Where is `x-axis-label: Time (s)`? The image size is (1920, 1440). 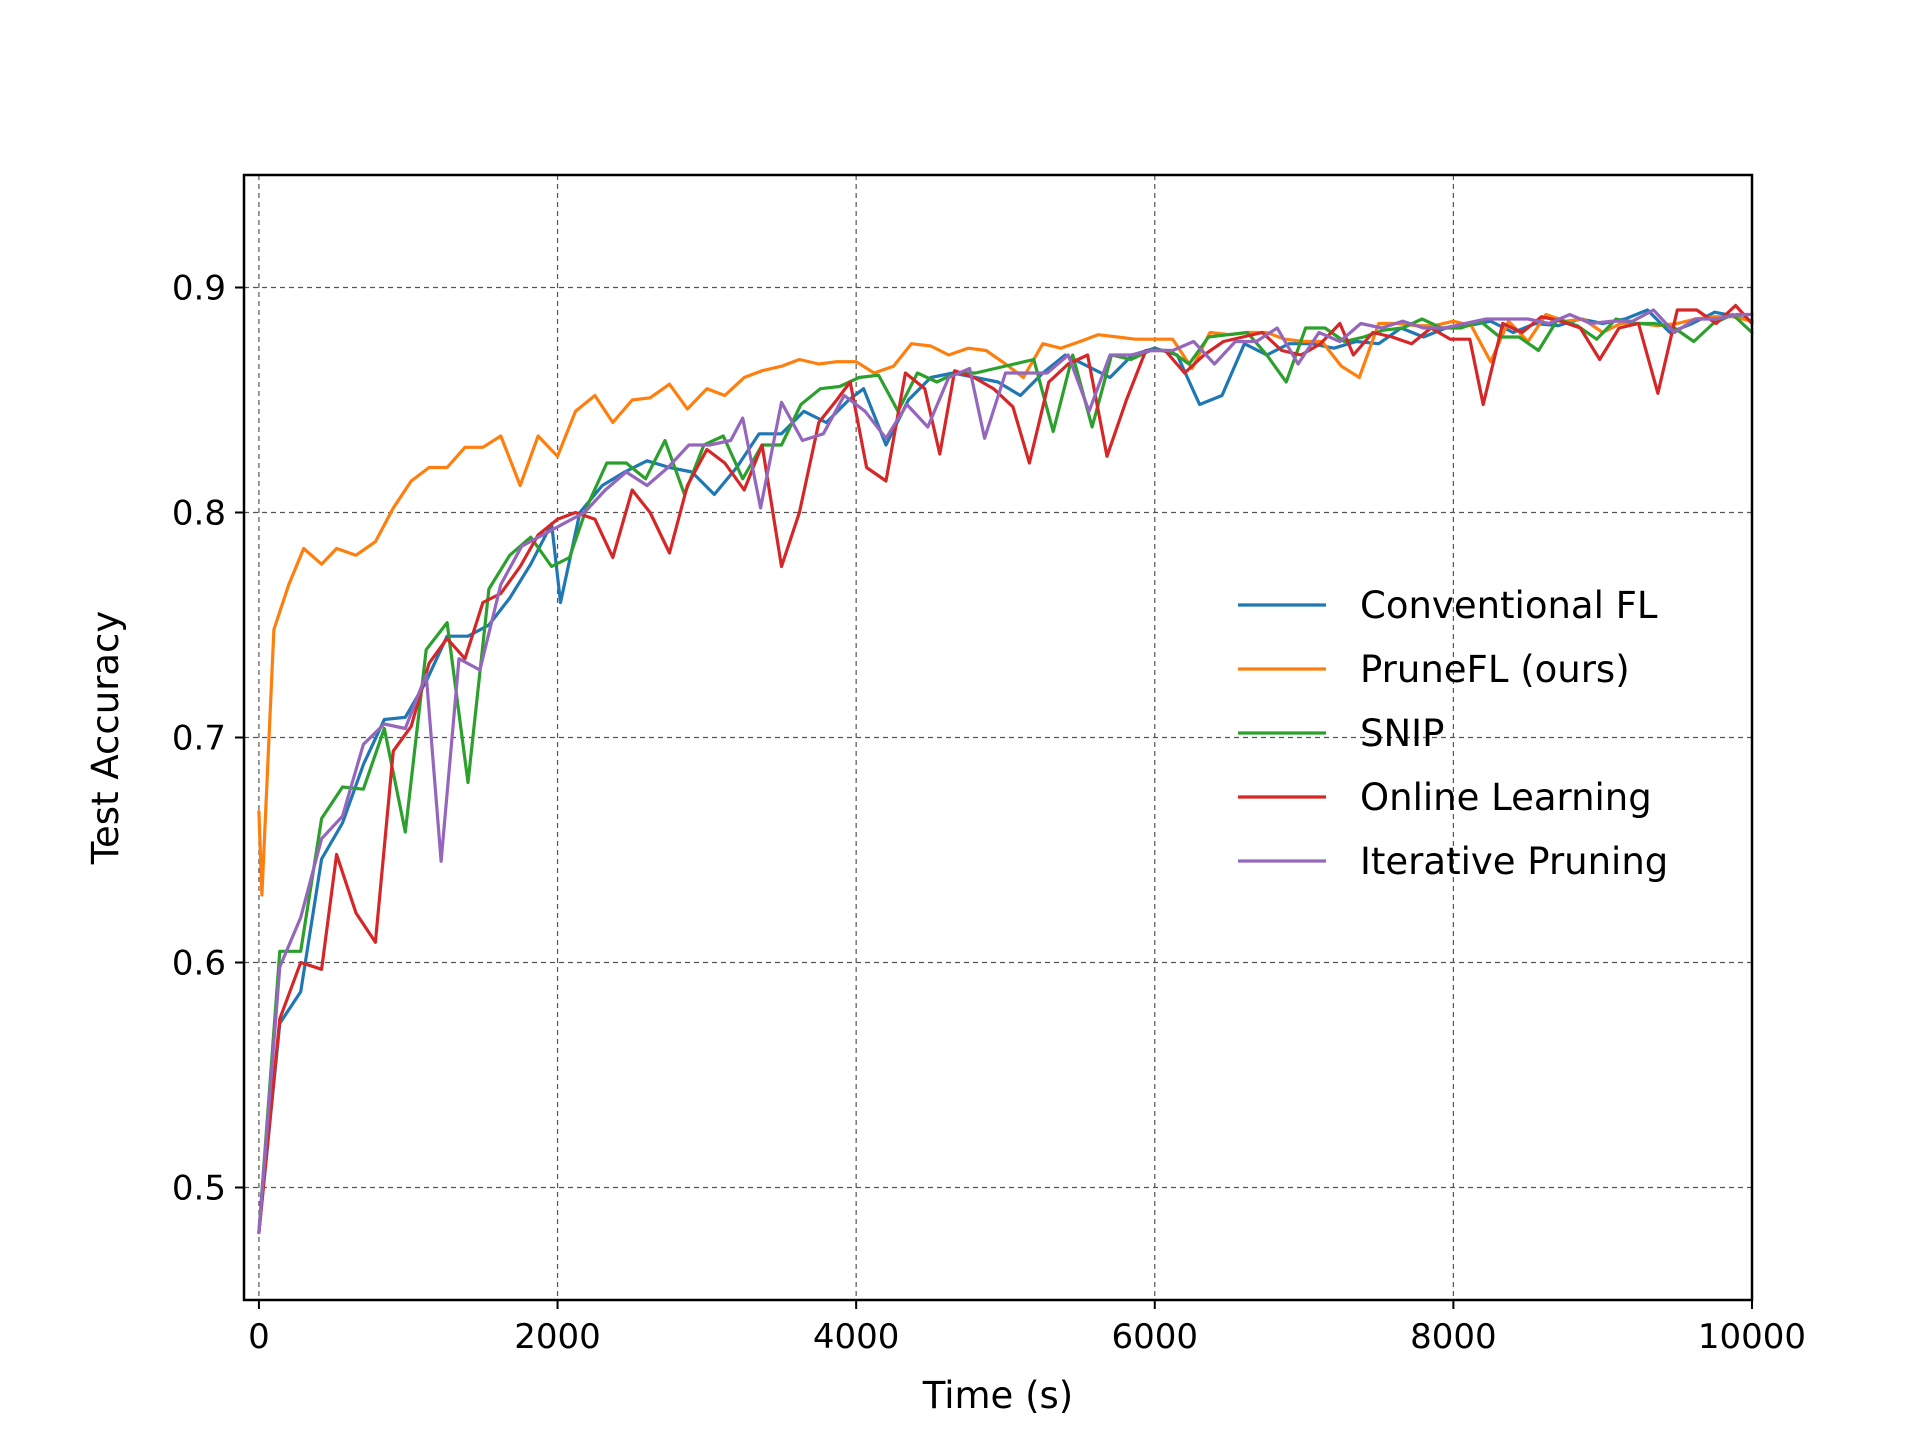
x-axis-label: Time (s) is located at coordinates (997, 1395).